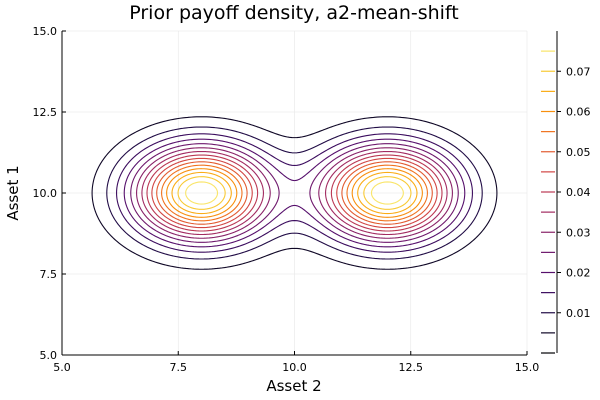 This screenshot has height=400, width=600. I want to click on colorbar-tick-label: 0.03, so click(578, 232).